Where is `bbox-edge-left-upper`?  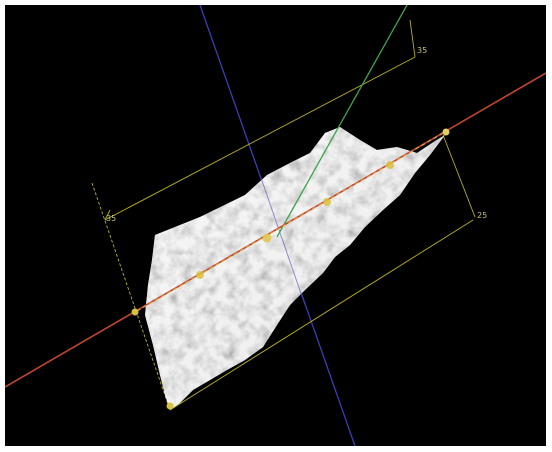 bbox-edge-left-upper is located at coordinates (107, 215).